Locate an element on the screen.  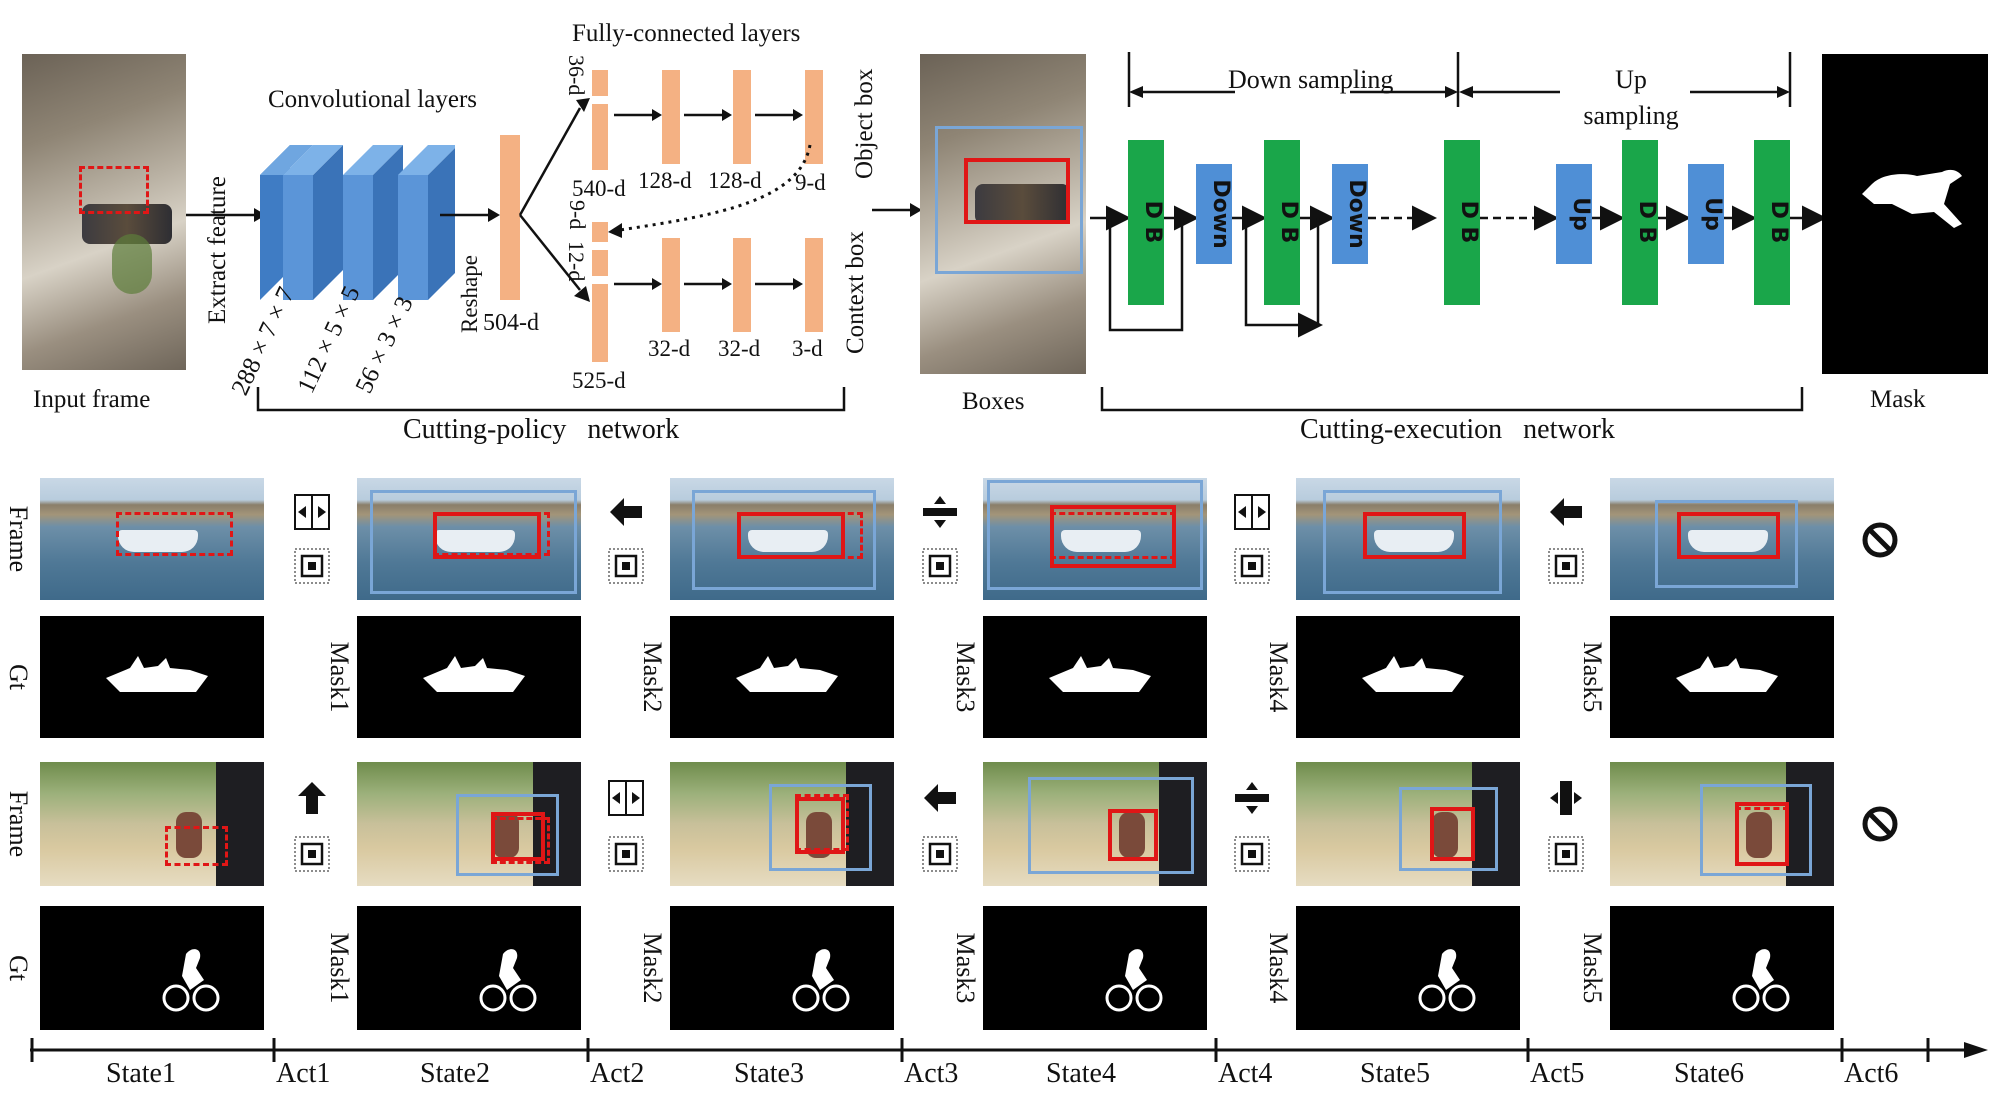
arrow-to-boxes is located at coordinates (897, 210).